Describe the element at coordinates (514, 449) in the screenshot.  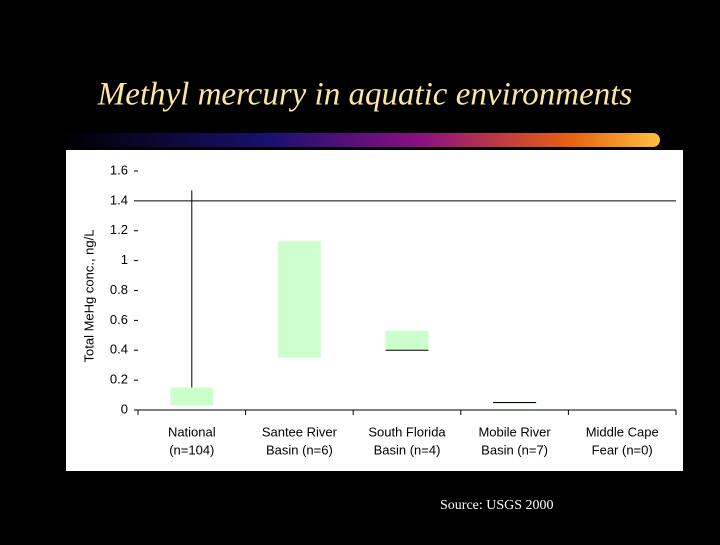
I see `x-tick-label: Basin (n=7)` at that location.